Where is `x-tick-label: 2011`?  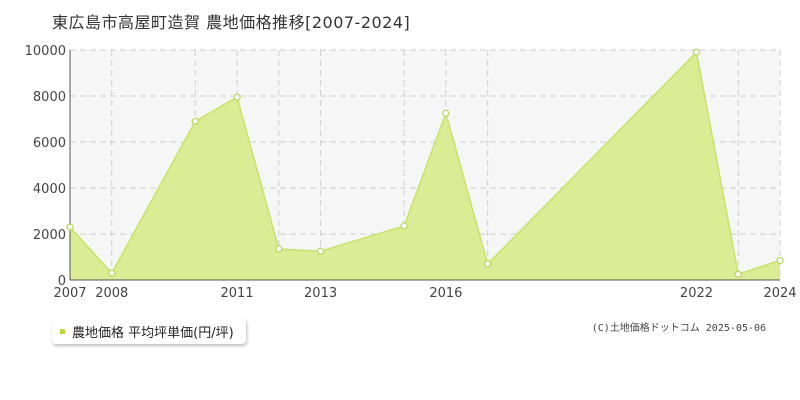
x-tick-label: 2011 is located at coordinates (237, 293).